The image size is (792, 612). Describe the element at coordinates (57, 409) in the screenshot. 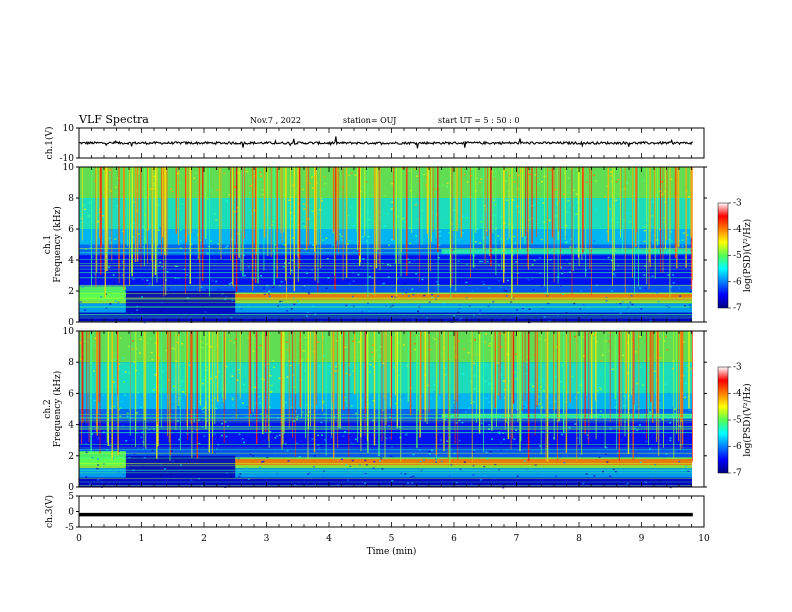

I see `ch2-spectrogram-panel-ylabel-frequency: Frequency (kHz)` at that location.